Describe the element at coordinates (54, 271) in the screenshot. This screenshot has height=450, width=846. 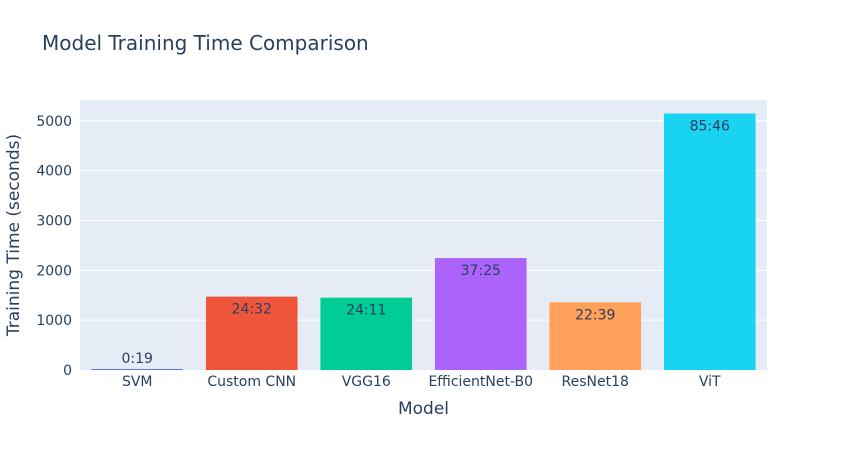
I see `y-tick-label: 2000` at that location.